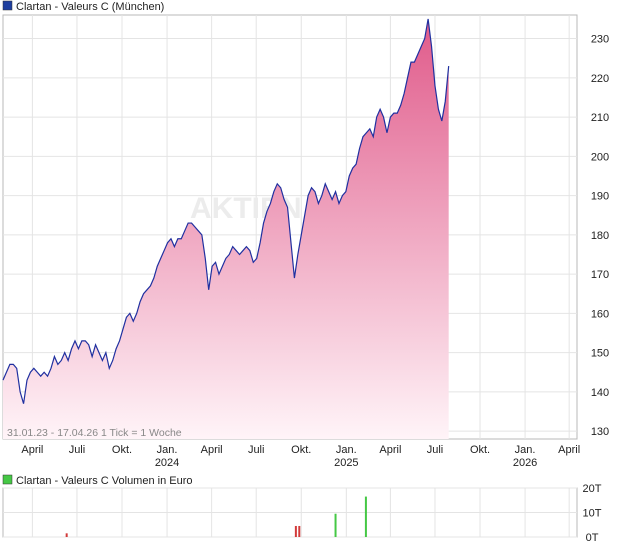 The height and width of the screenshot is (546, 620). Describe the element at coordinates (7, 479) in the screenshot. I see `volume-legend-swatch` at that location.